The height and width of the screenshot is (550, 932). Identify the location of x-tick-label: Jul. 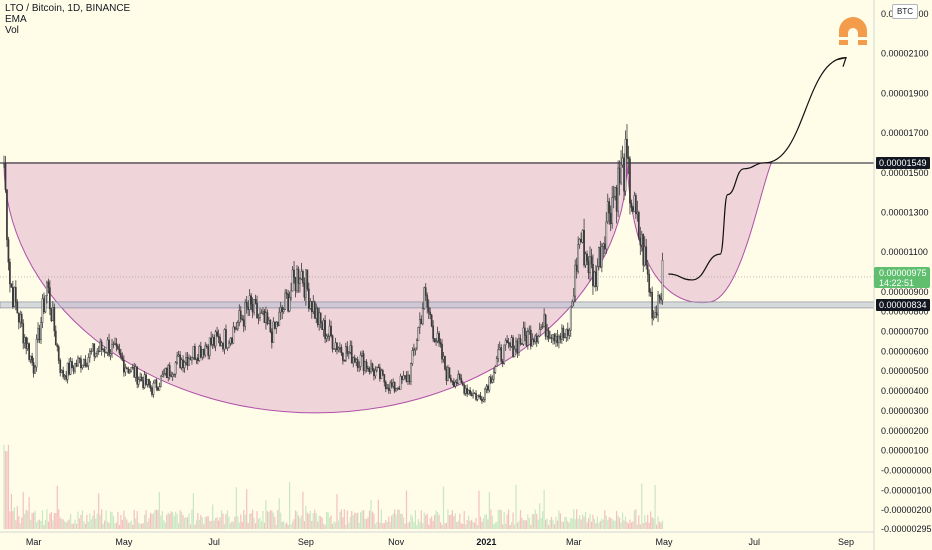
(754, 542).